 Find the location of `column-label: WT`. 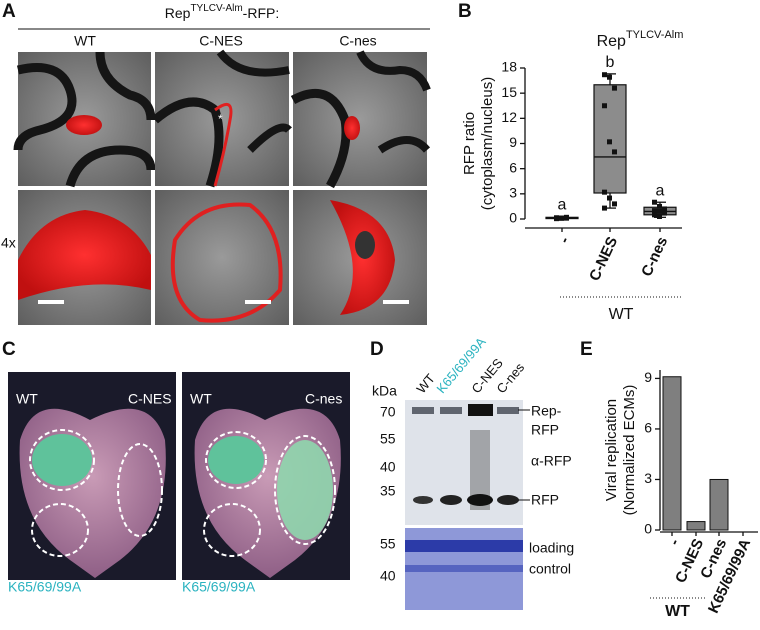

column-label: WT is located at coordinates (85, 41).